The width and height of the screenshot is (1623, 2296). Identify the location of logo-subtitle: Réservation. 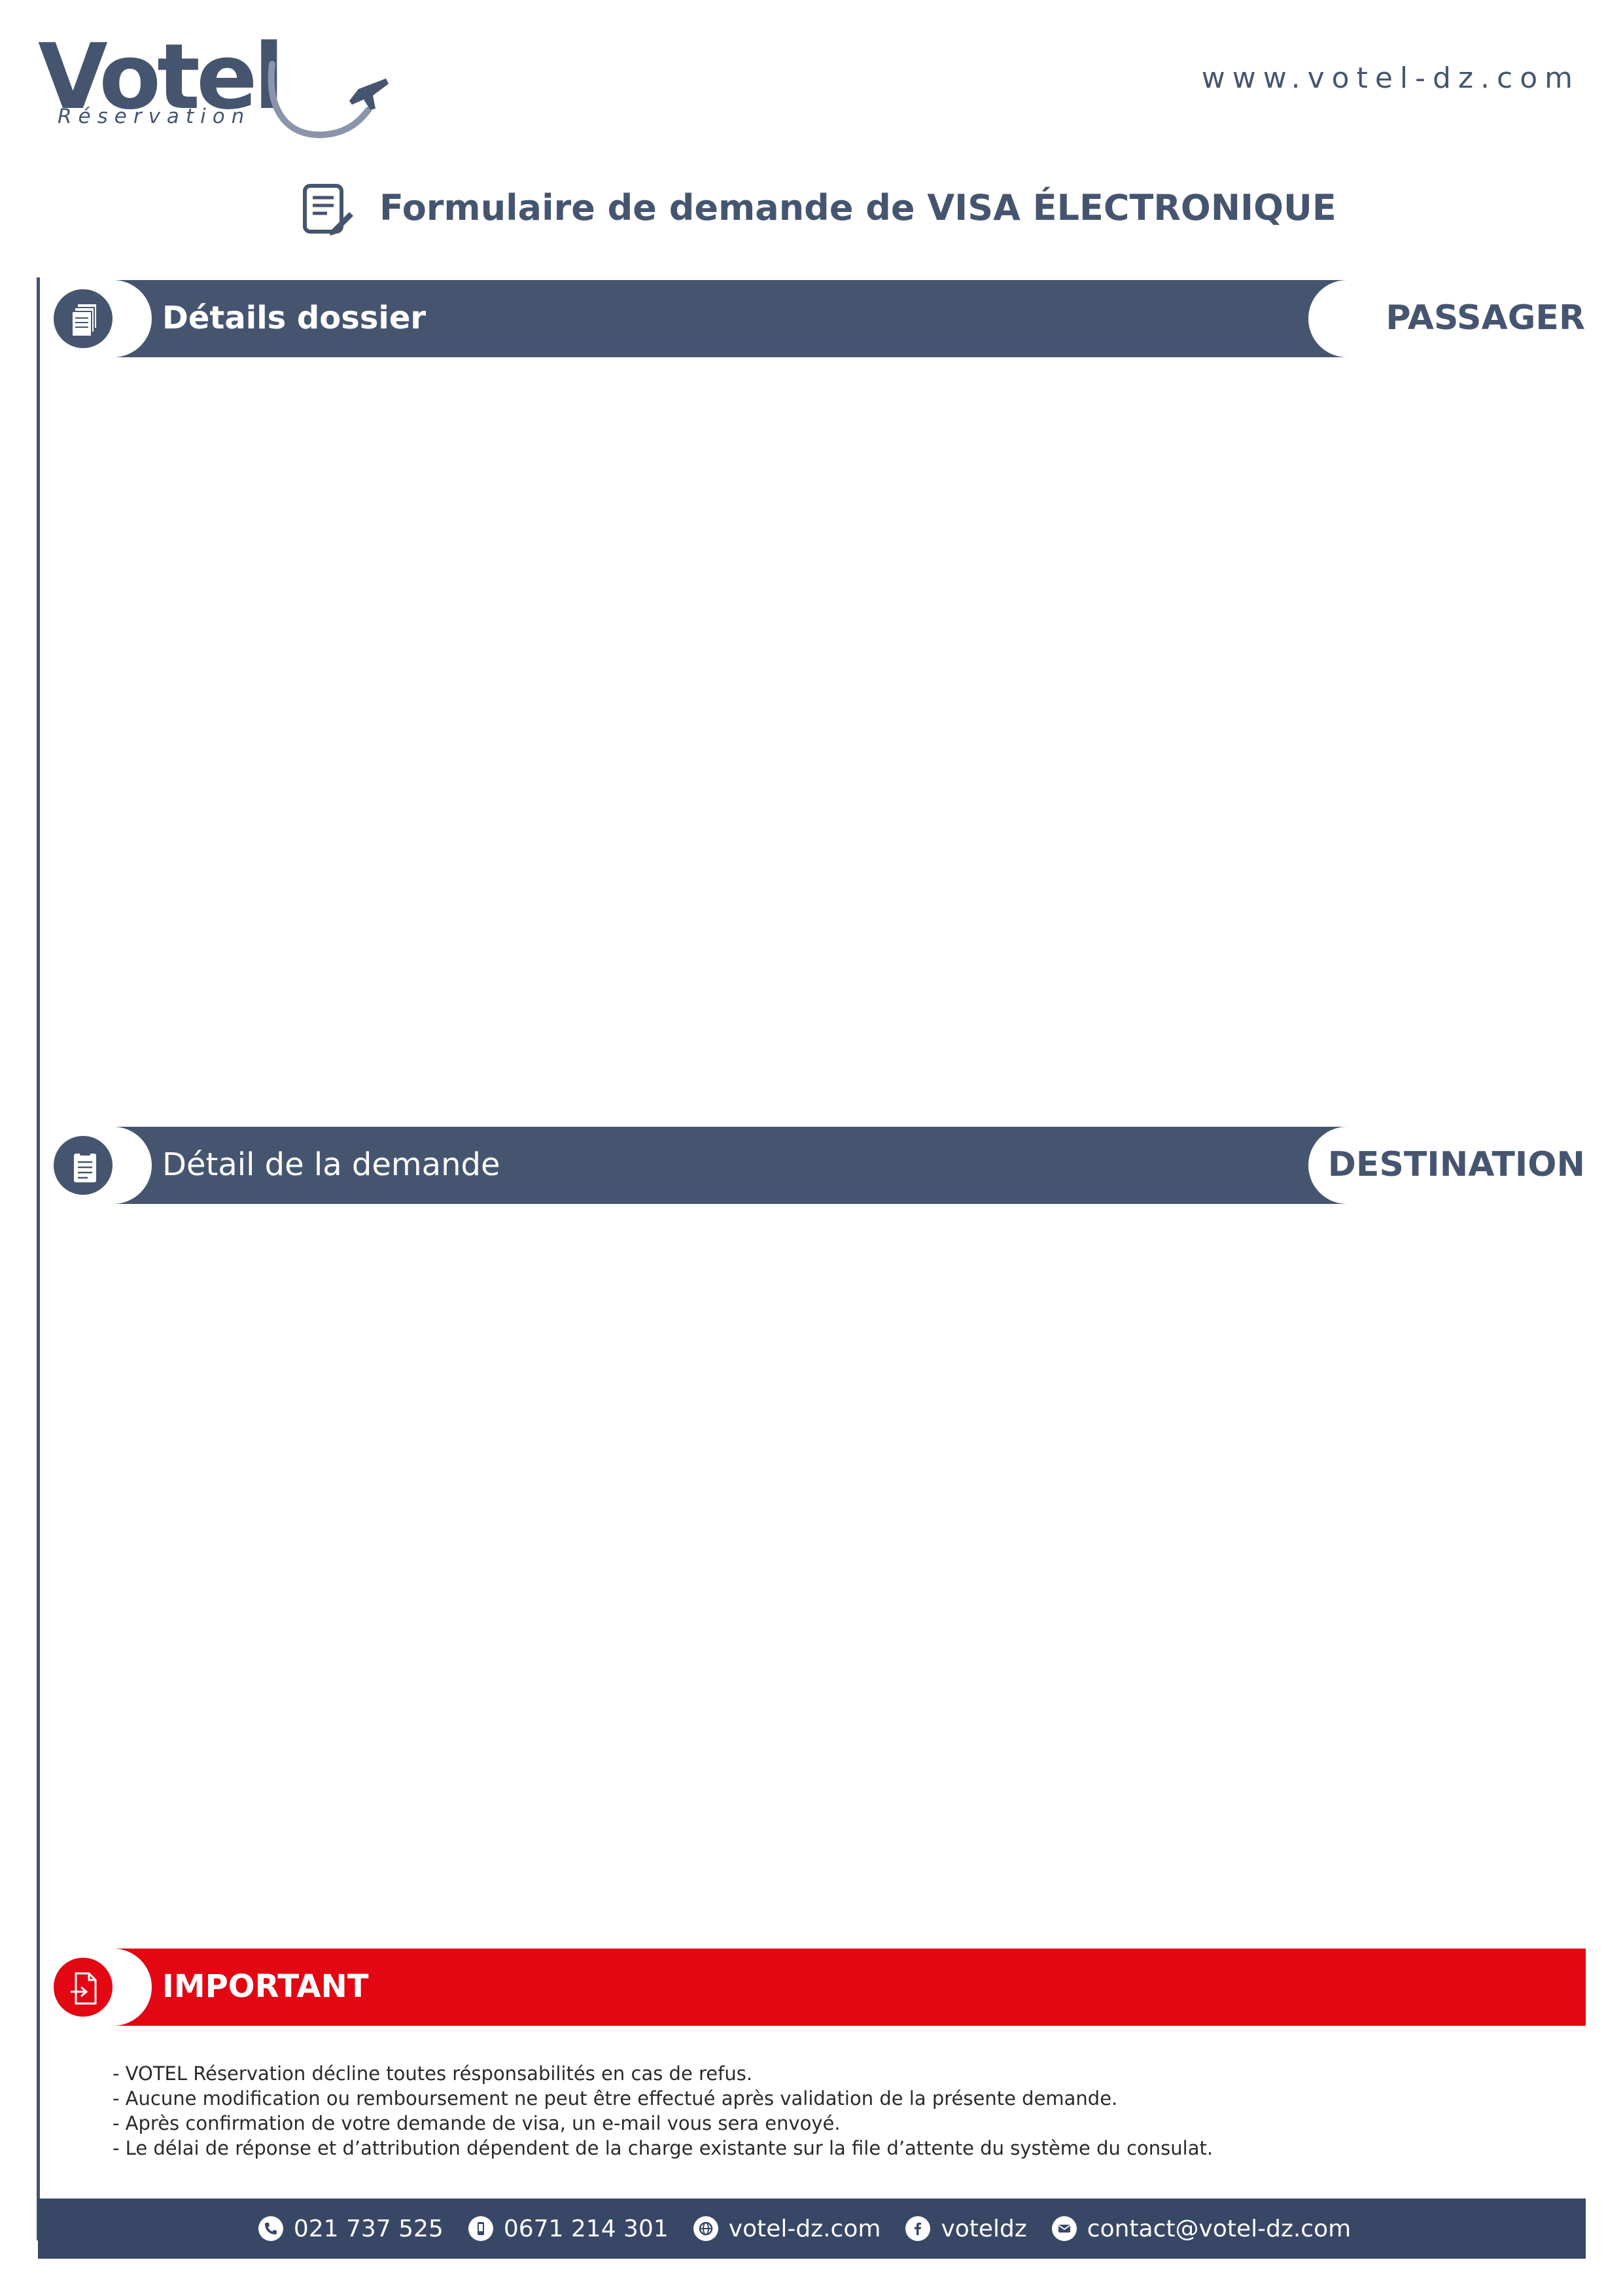
(154, 117).